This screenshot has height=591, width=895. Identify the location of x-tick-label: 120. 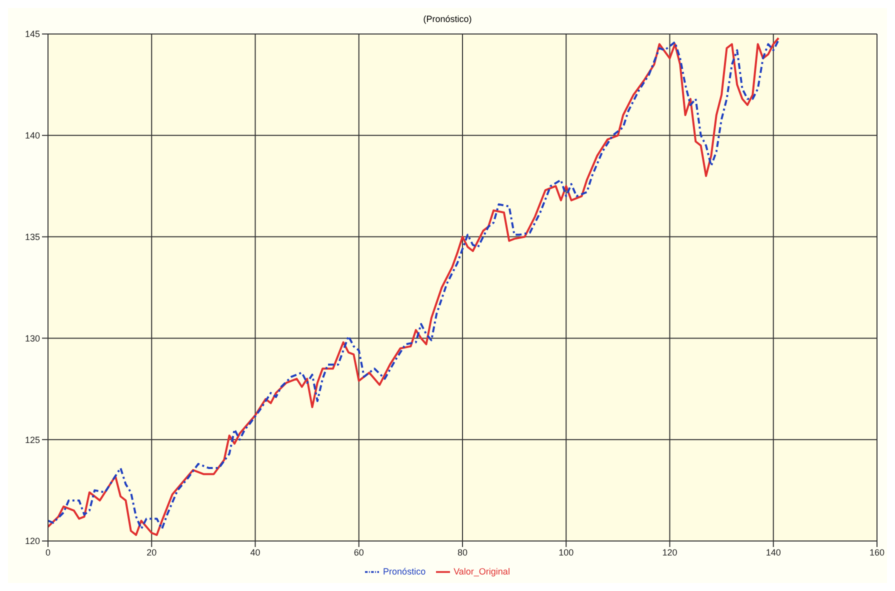
(670, 552).